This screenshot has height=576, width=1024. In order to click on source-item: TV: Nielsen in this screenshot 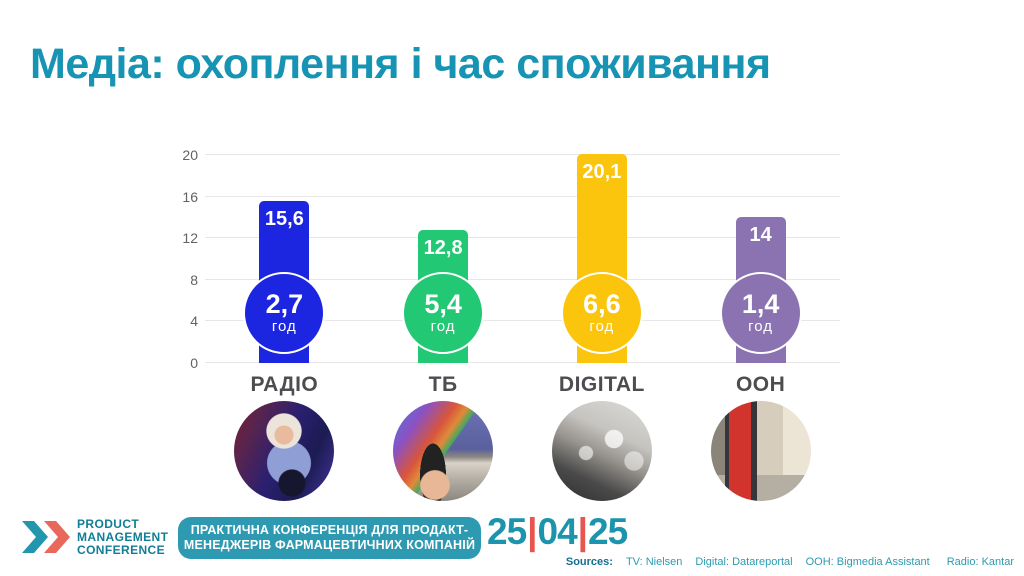, I will do `click(654, 562)`.